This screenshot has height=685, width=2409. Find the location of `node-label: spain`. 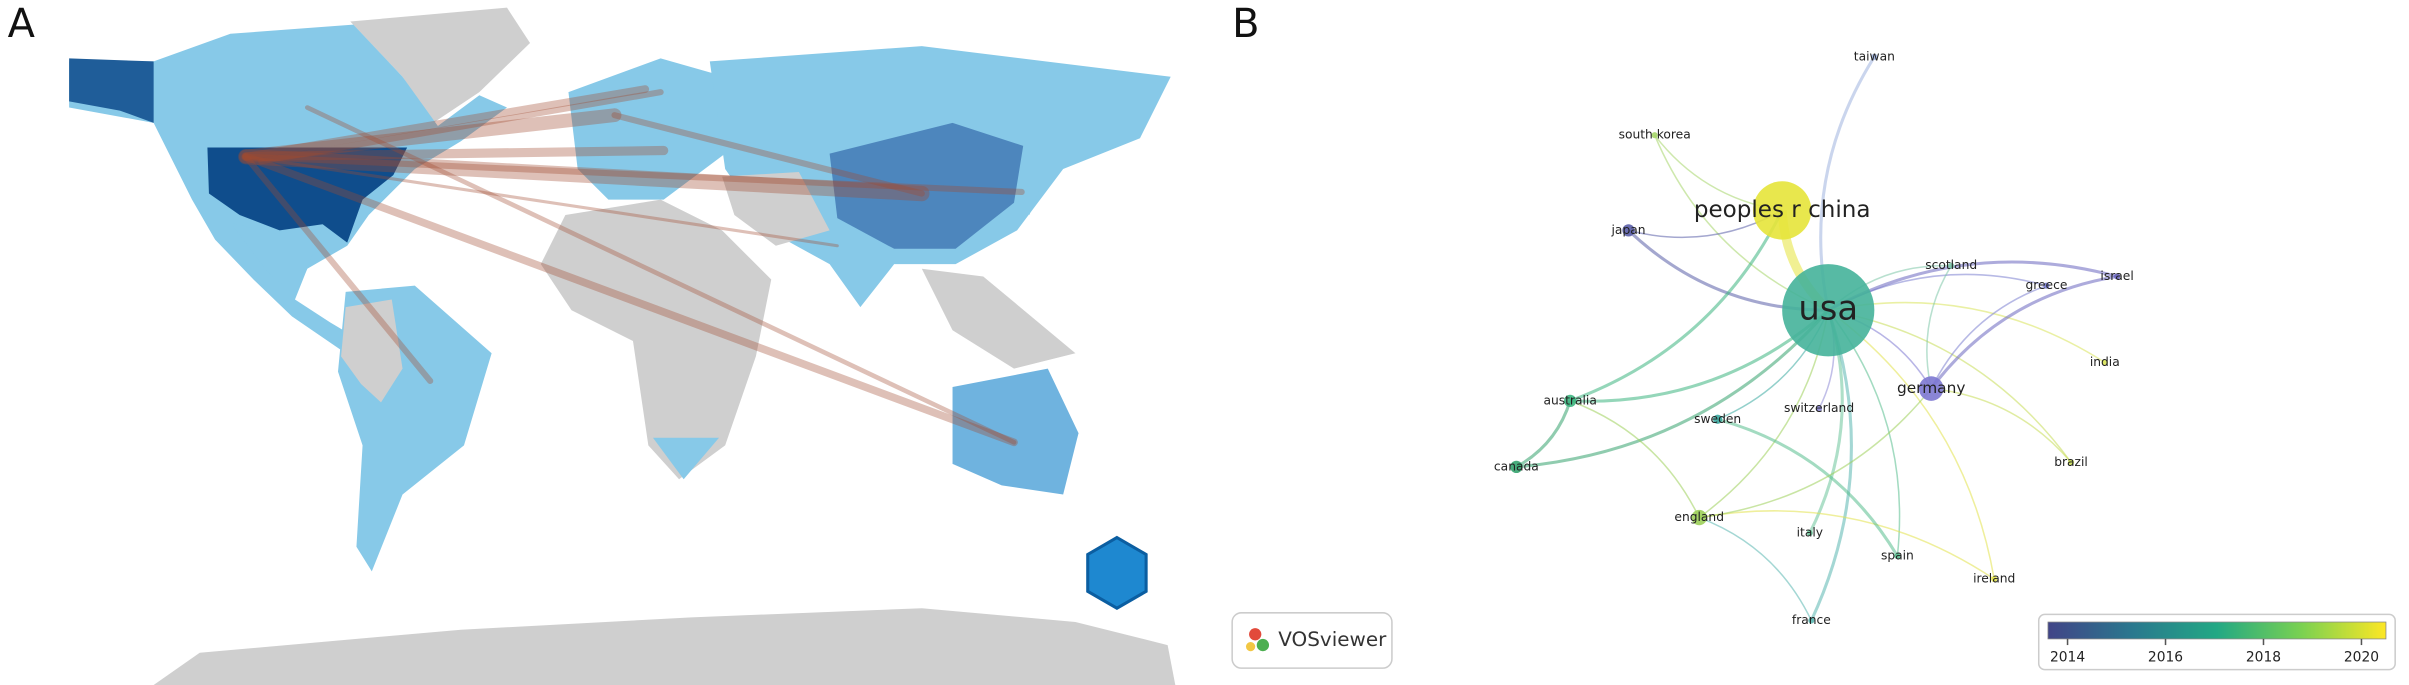

node-label: spain is located at coordinates (1897, 555).